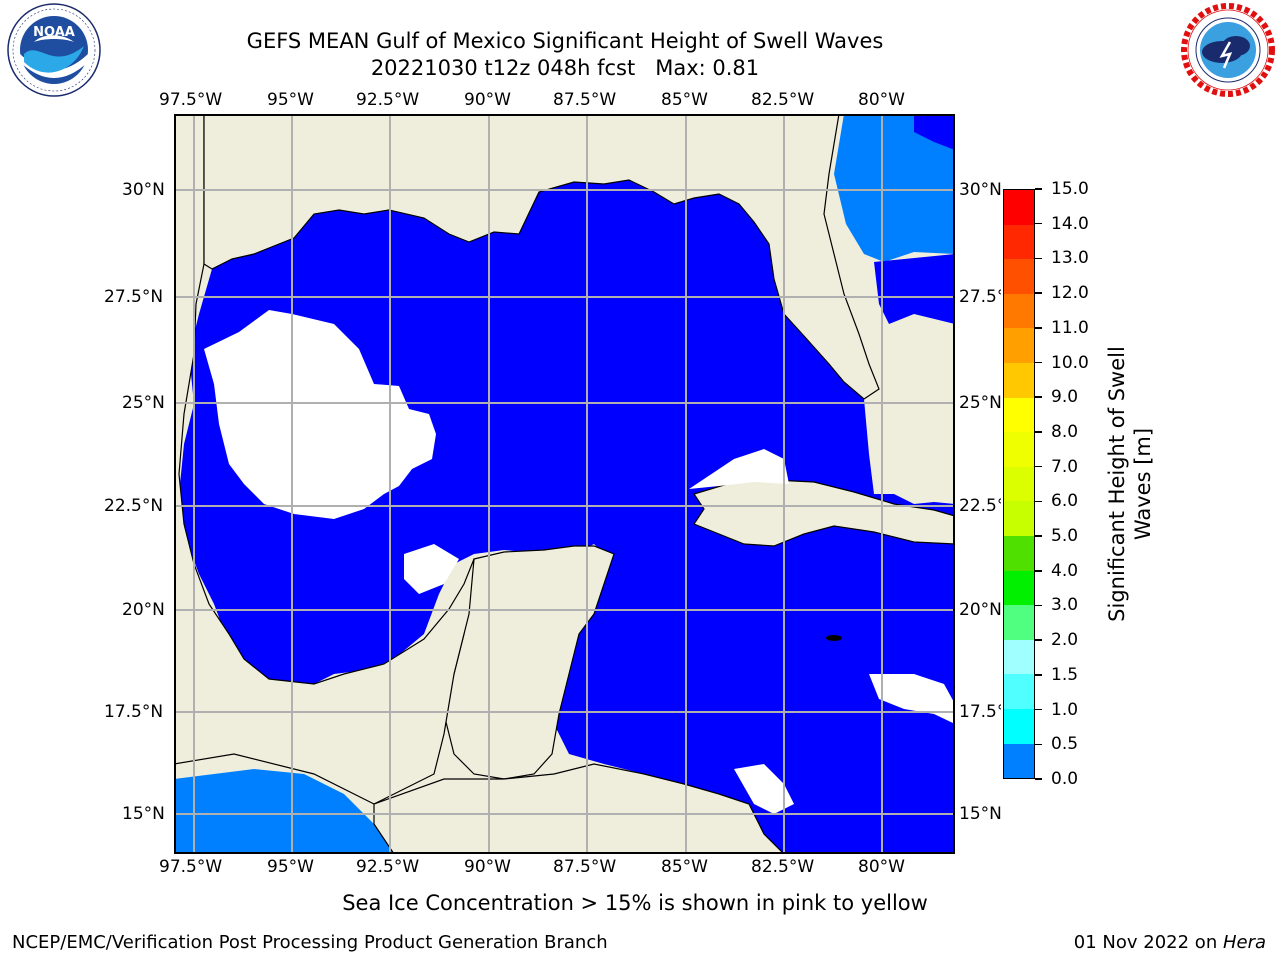  Describe the element at coordinates (320, 414) in the screenshot. I see `nodata-region-west-gulf` at that location.